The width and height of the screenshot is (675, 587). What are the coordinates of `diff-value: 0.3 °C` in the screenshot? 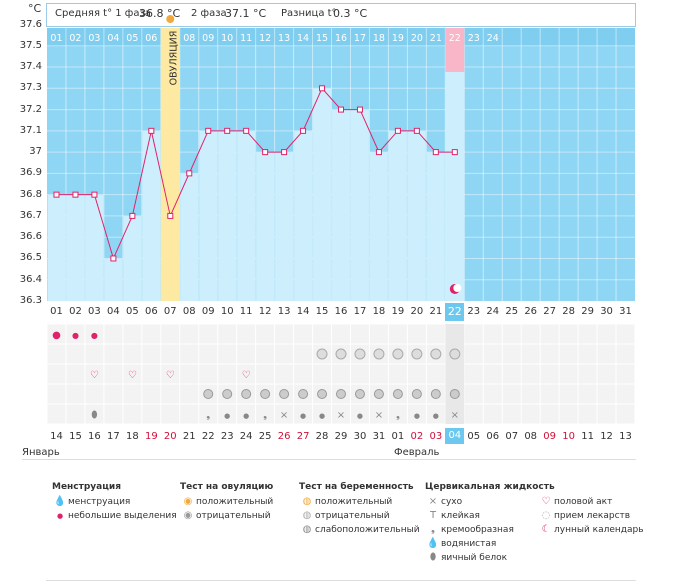 It's located at (350, 13).